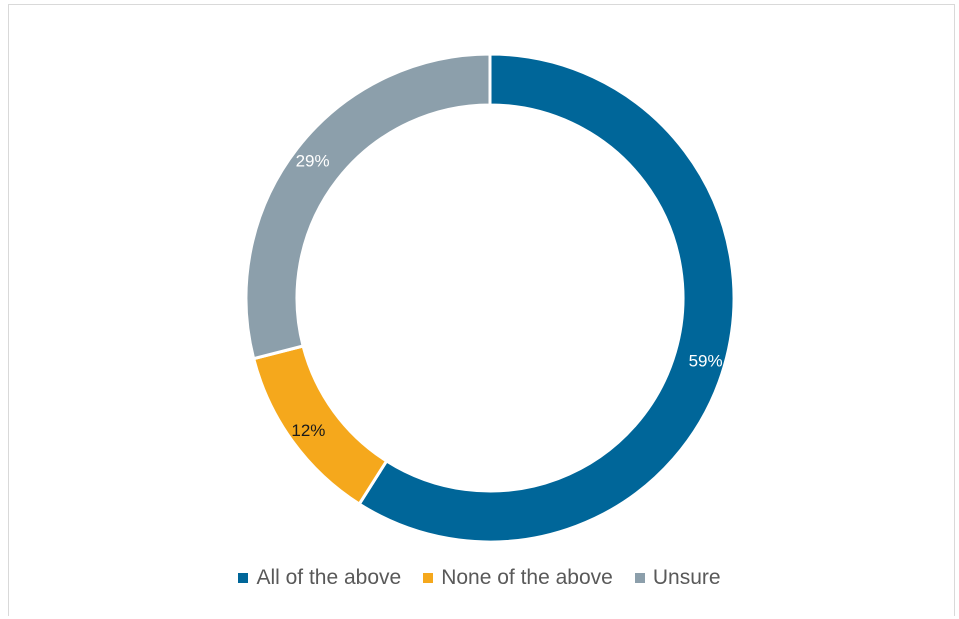 The width and height of the screenshot is (959, 619). What do you see at coordinates (313, 160) in the screenshot?
I see `data-label-unsure: 29%` at bounding box center [313, 160].